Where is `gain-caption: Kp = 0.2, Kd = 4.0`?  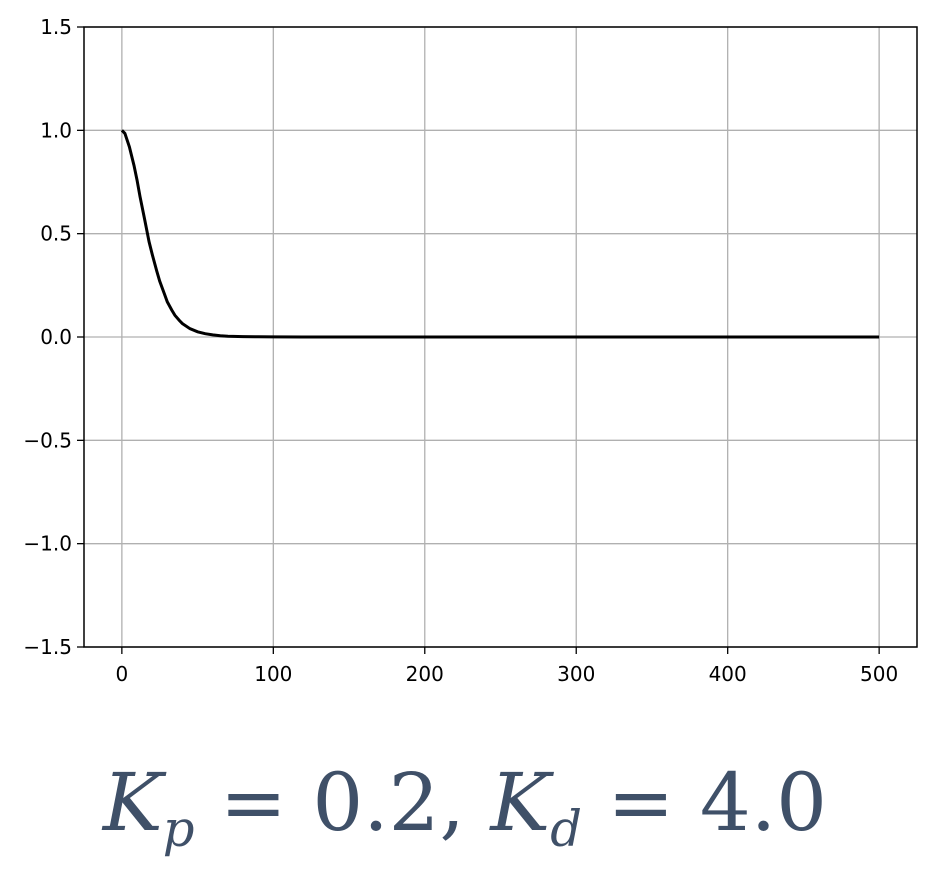
gain-caption: Kp = 0.2, Kd = 4.0 is located at coordinates (465, 803).